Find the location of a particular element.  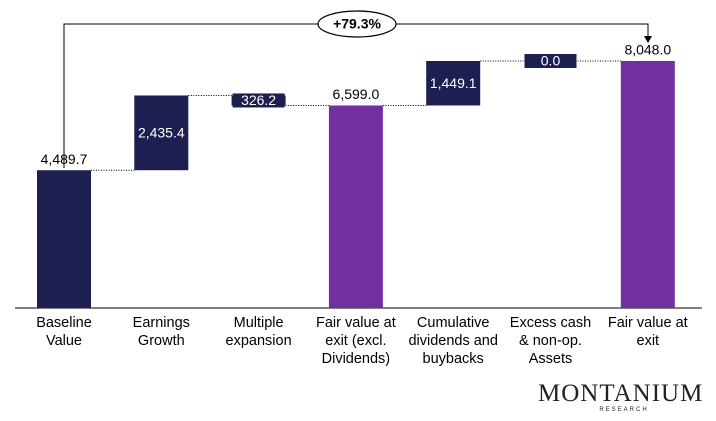

value-label: 8,048.0 is located at coordinates (647, 50).